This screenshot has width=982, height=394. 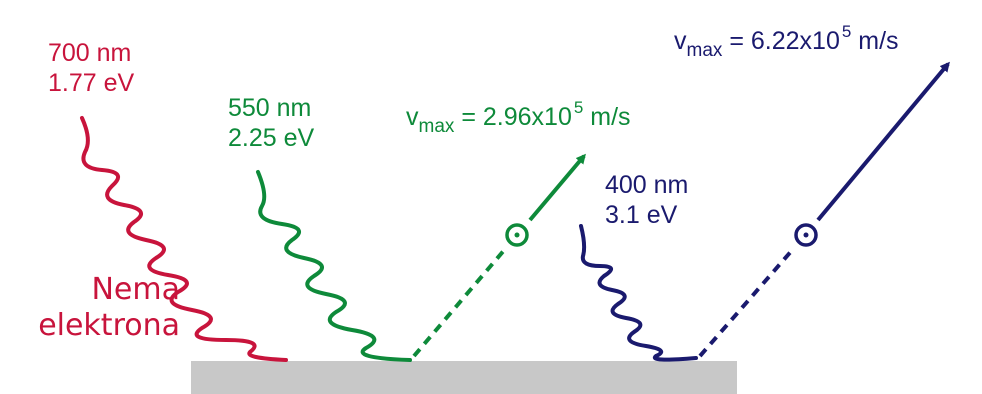 I want to click on green-electron-dot, so click(x=517, y=235).